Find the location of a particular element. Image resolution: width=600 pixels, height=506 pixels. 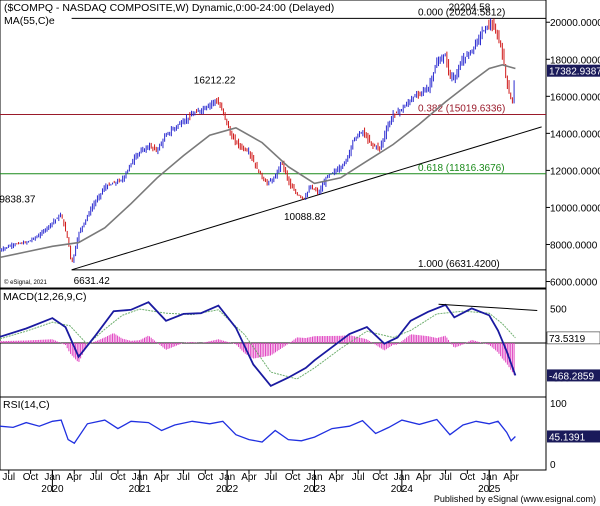

rsi-layer is located at coordinates (258, 431).